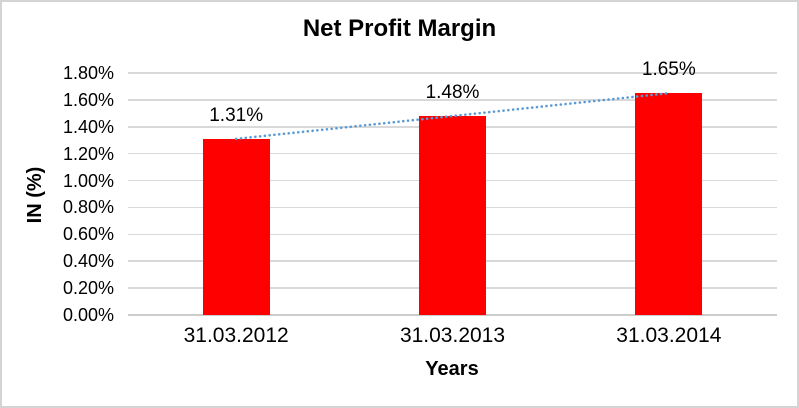 Image resolution: width=799 pixels, height=408 pixels. I want to click on y-tick-label: 0.20%, so click(88, 288).